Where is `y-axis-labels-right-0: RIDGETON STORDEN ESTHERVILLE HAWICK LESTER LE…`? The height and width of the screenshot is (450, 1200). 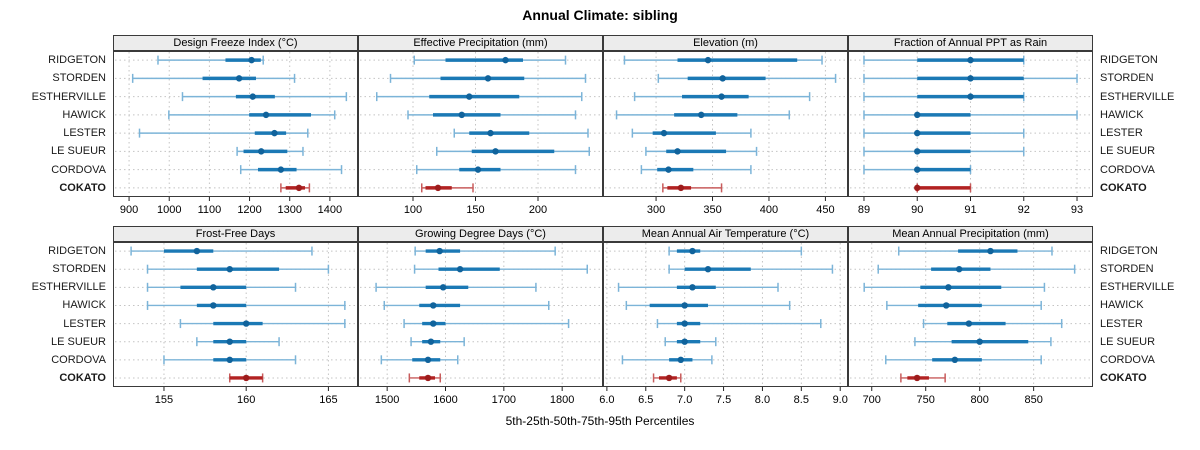 y-axis-labels-right-0: RIDGETON STORDEN ESTHERVILLE HAWICK LESTER LE… is located at coordinates (1146, 116).